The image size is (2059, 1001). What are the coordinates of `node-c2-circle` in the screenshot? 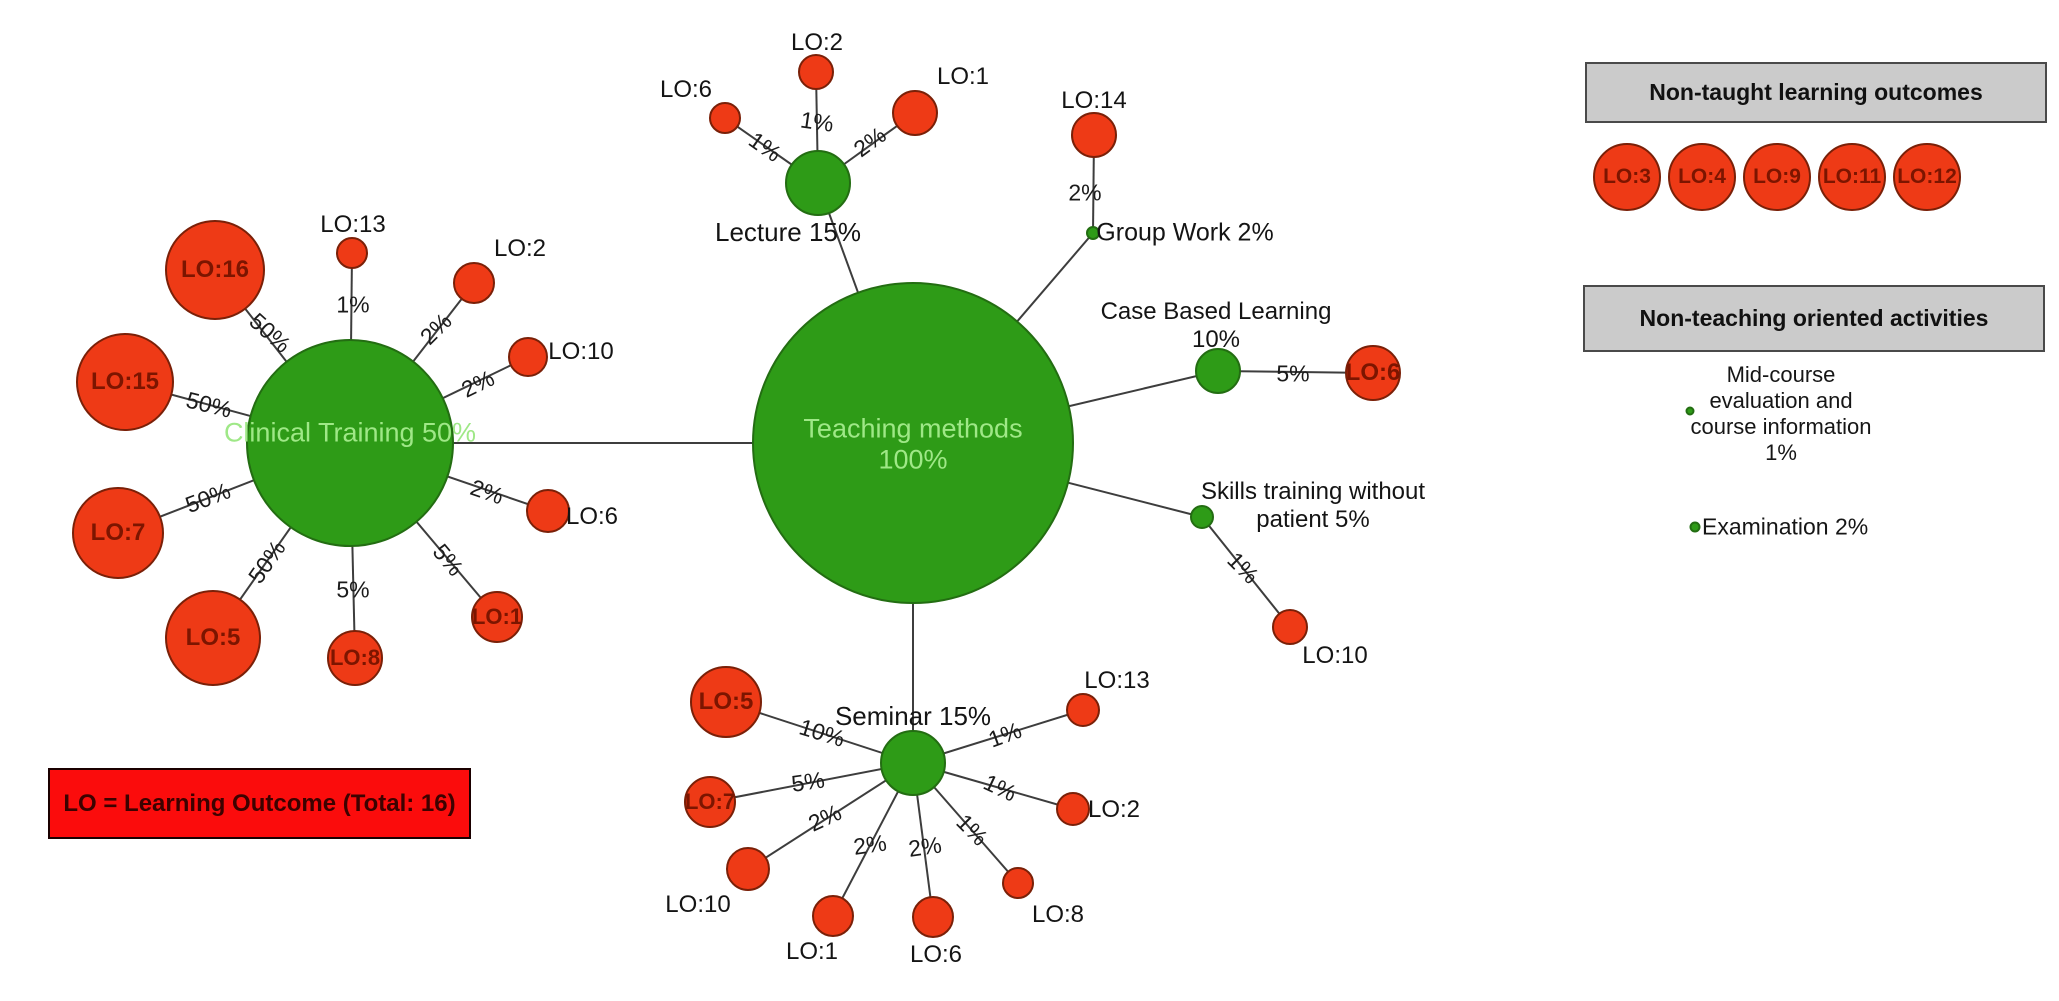 It's located at (474, 283).